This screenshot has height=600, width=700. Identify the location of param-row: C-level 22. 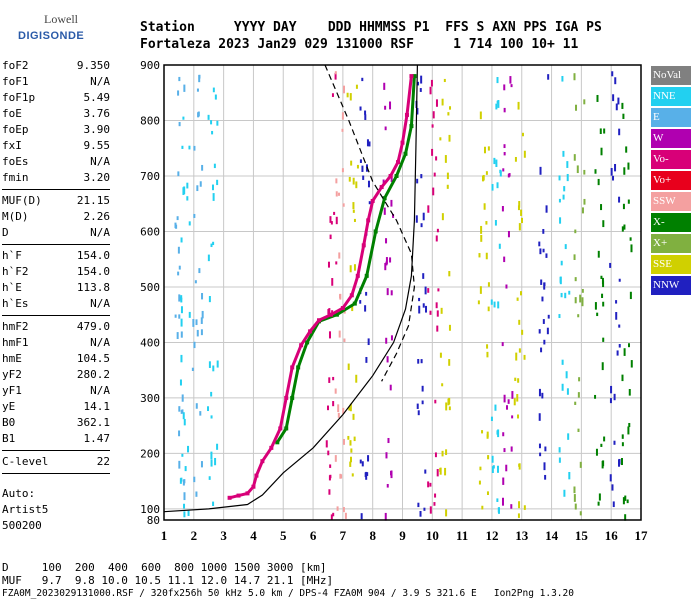
(56, 462).